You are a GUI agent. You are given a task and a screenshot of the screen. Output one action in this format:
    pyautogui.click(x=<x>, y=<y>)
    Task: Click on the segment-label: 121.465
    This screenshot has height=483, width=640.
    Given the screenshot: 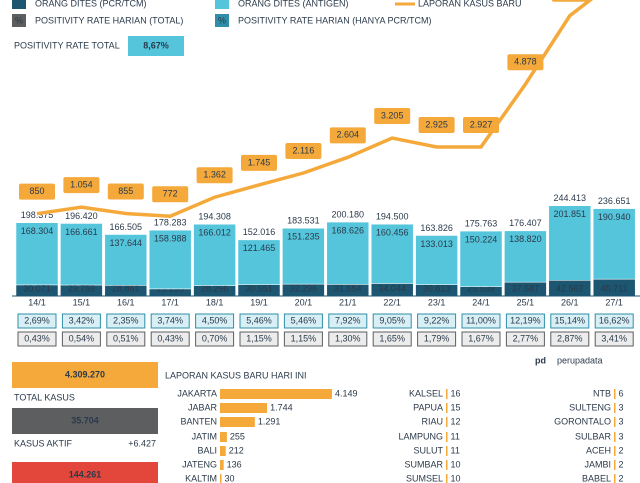 What is the action you would take?
    pyautogui.click(x=259, y=248)
    